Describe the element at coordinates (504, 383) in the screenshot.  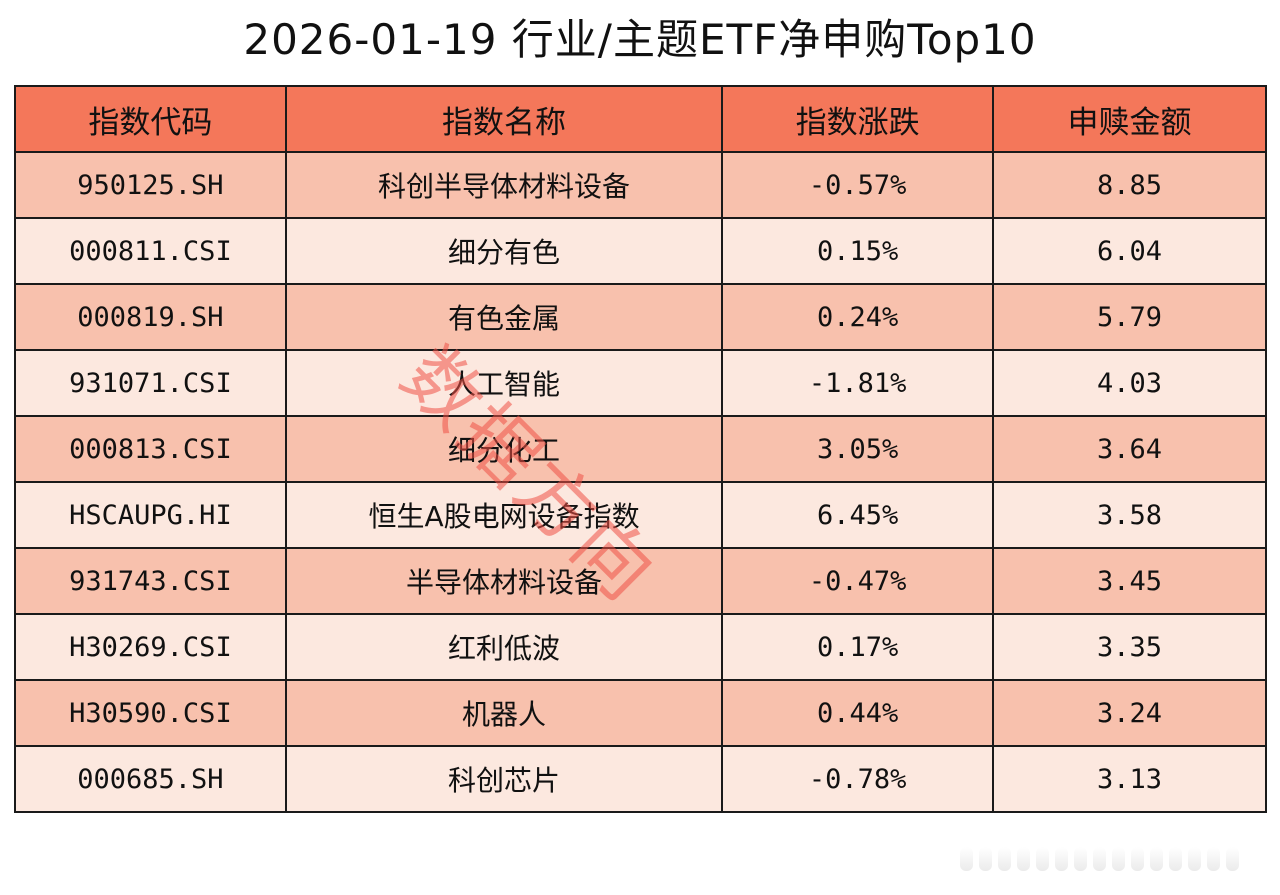
I see `index-name-cell: 人工智能` at that location.